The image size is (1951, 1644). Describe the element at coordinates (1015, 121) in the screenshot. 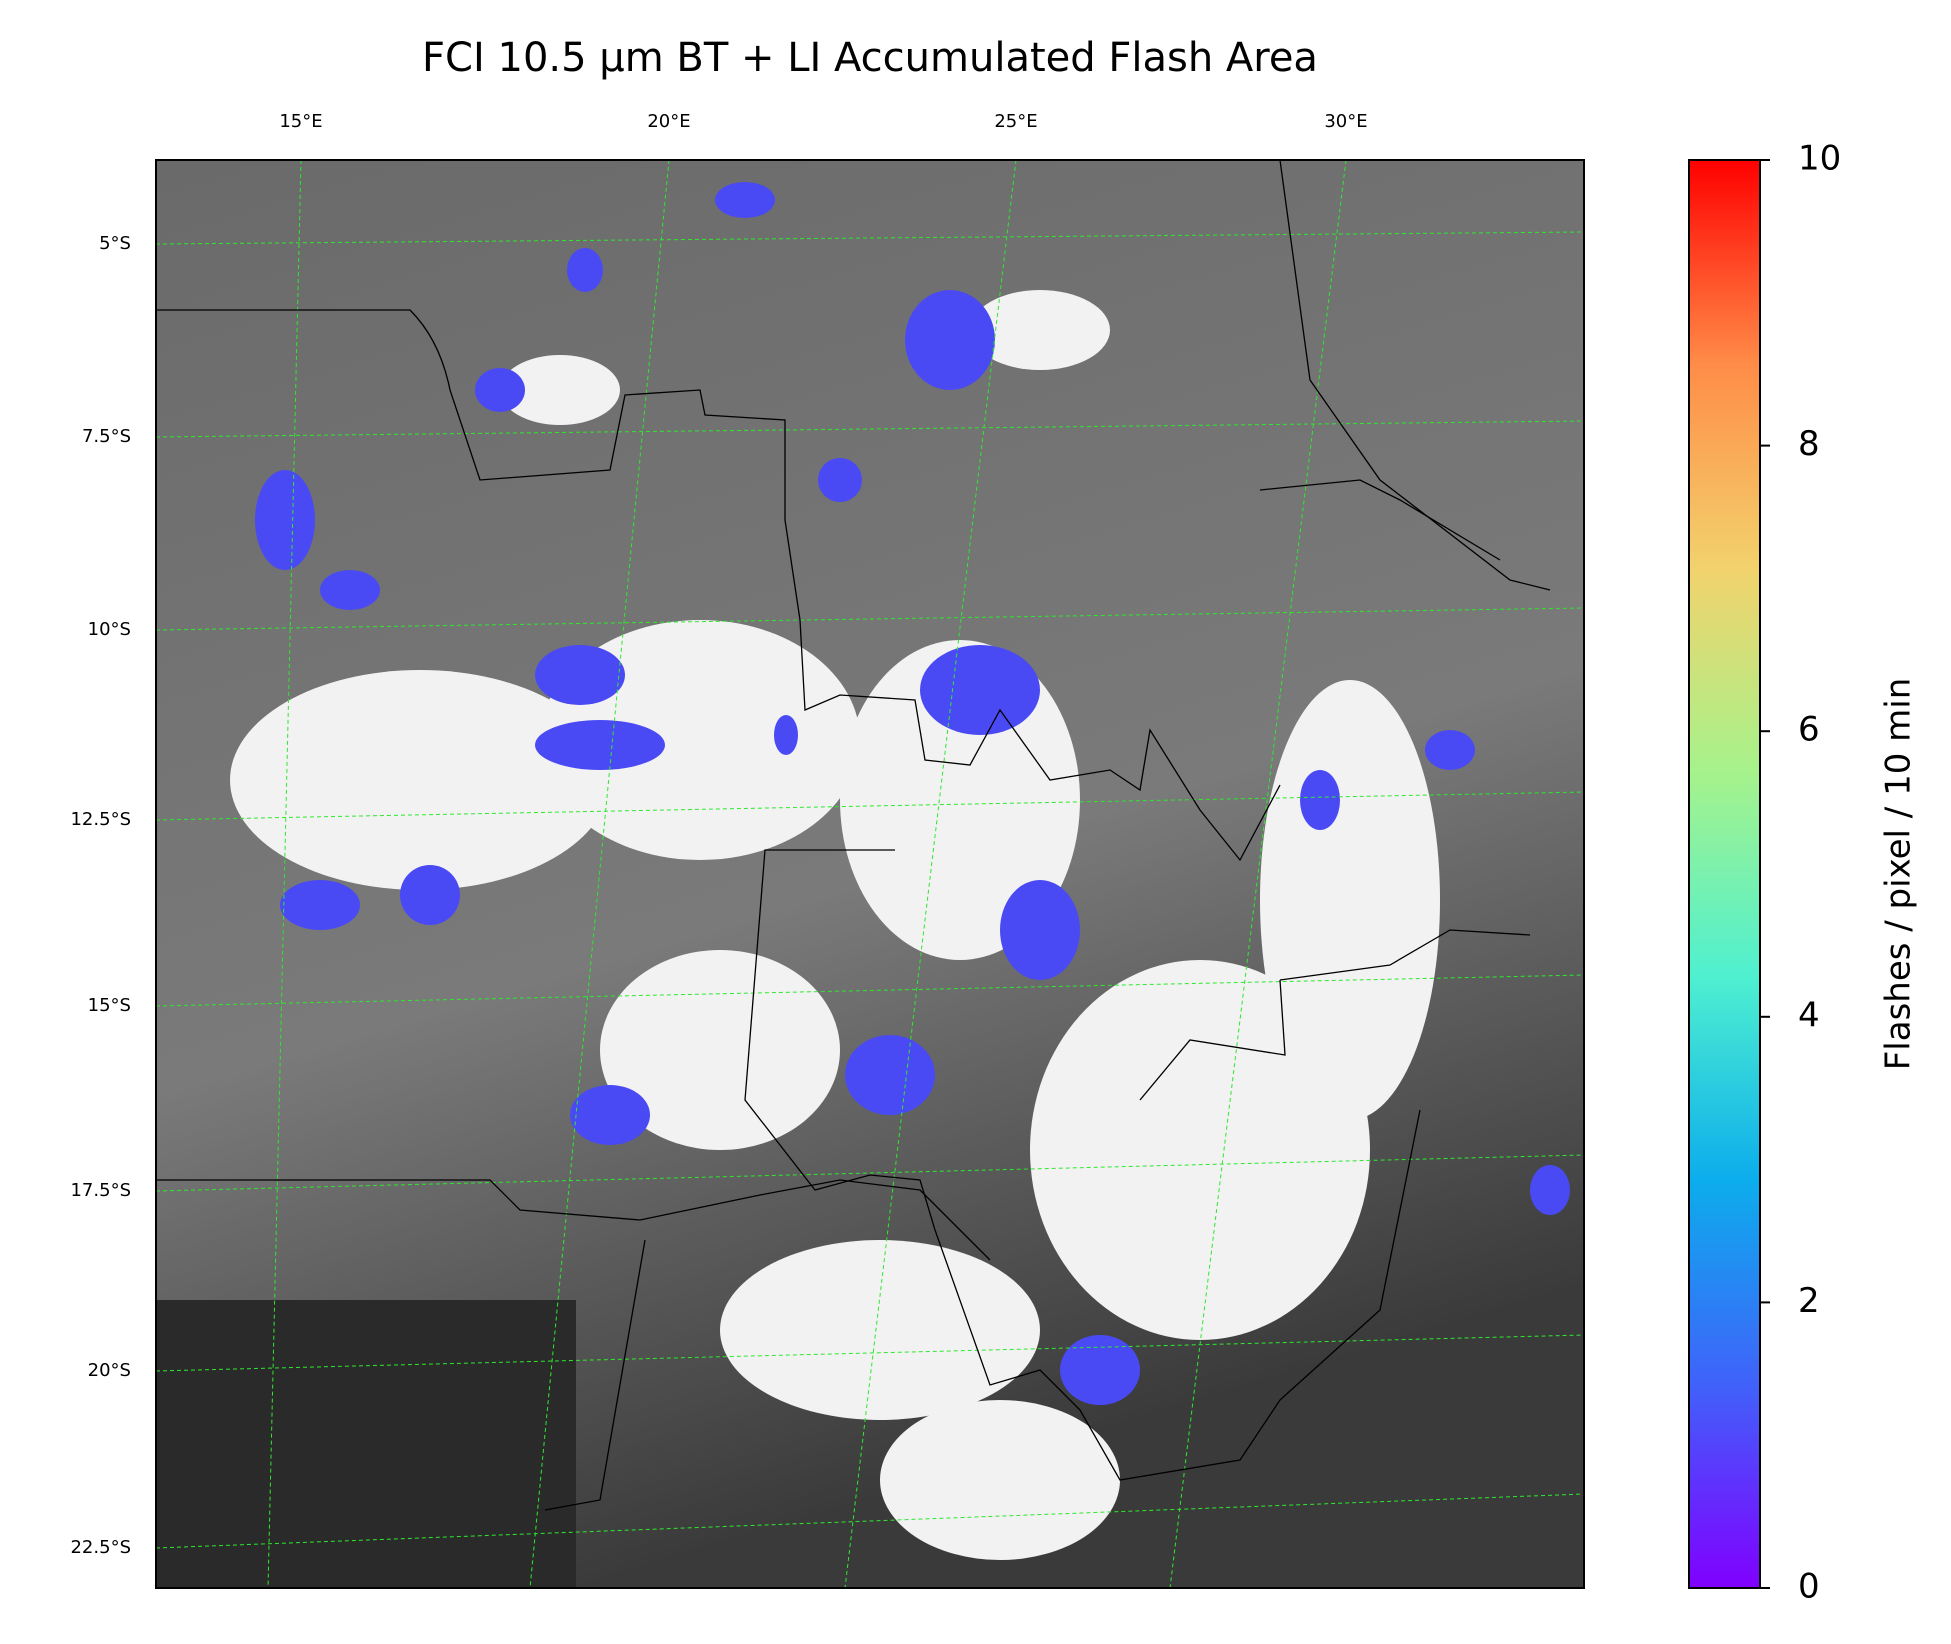

I see `lon-label: 25°E` at that location.